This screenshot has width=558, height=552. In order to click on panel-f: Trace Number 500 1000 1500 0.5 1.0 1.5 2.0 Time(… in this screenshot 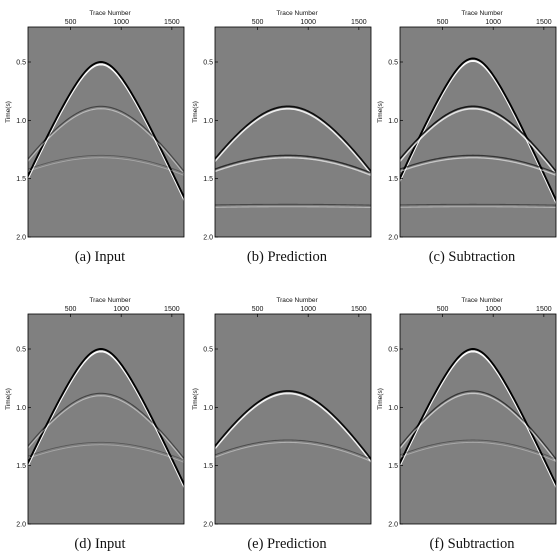, I will do `click(467, 424)`.